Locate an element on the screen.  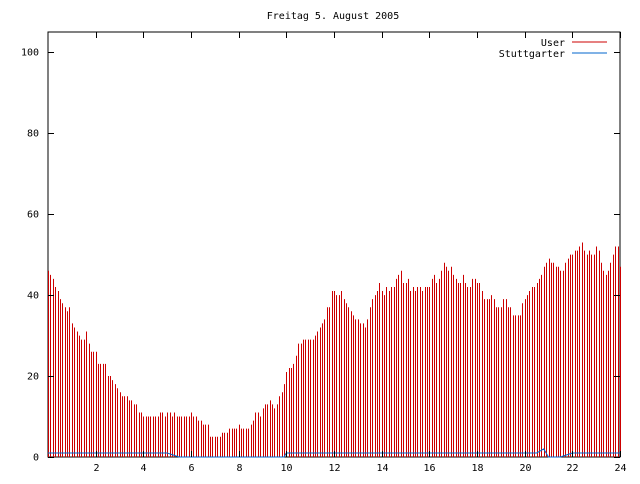
x-tick-label: 22 is located at coordinates (572, 468).